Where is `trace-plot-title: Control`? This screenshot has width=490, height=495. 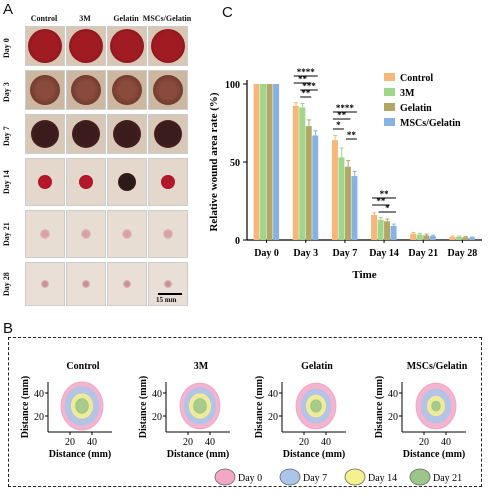
trace-plot-title: Control is located at coordinates (82, 366).